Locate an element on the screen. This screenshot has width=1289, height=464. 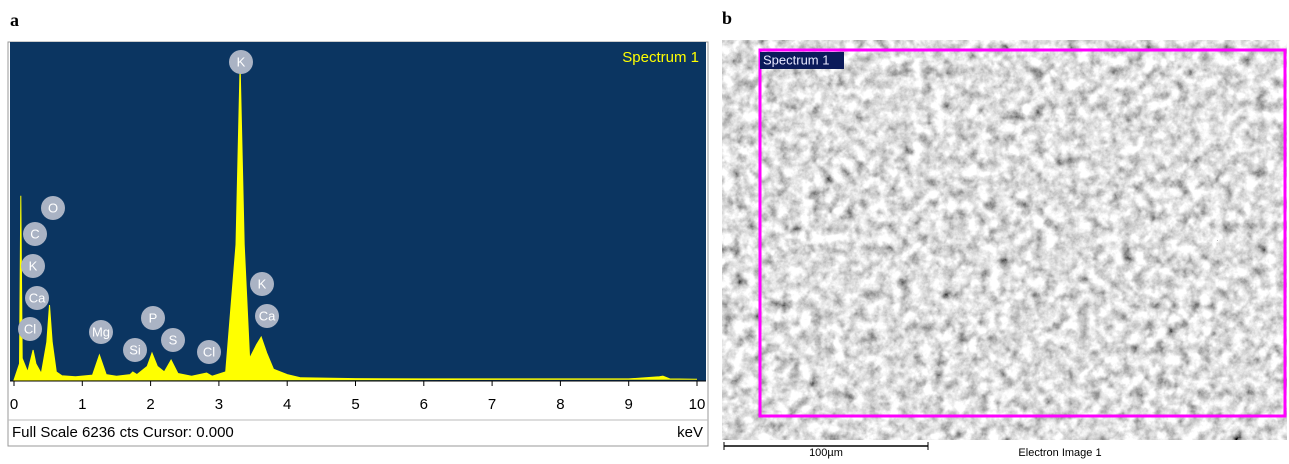
x-tick-label: 4 is located at coordinates (287, 404).